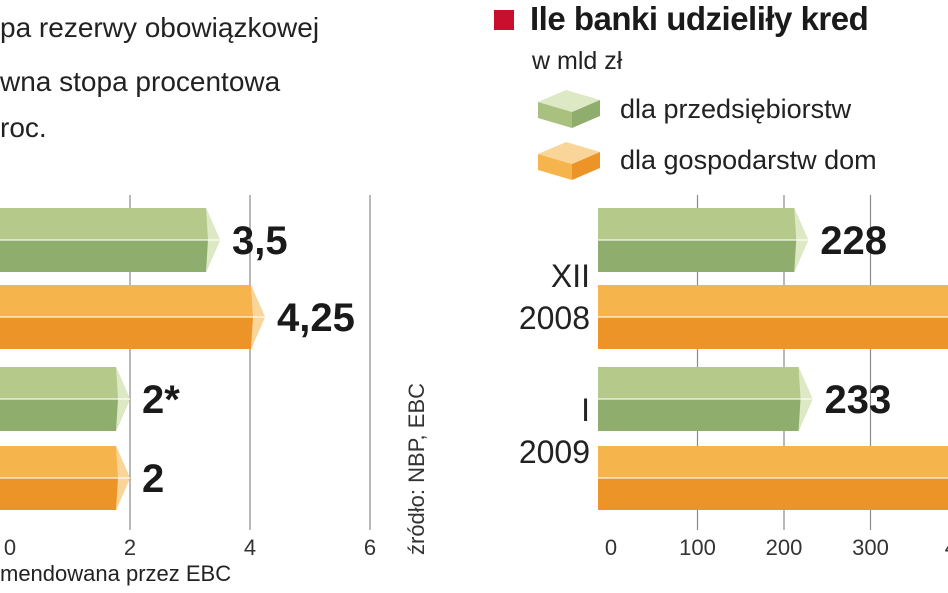 Image resolution: width=948 pixels, height=593 pixels. I want to click on legend-label-households: dla gospodarstw dom, so click(748, 160).